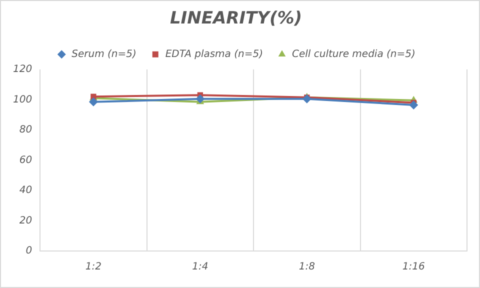 The image size is (480, 288). Describe the element at coordinates (214, 54) in the screenshot. I see `legend-label: EDTA plasma (n=5)` at that location.